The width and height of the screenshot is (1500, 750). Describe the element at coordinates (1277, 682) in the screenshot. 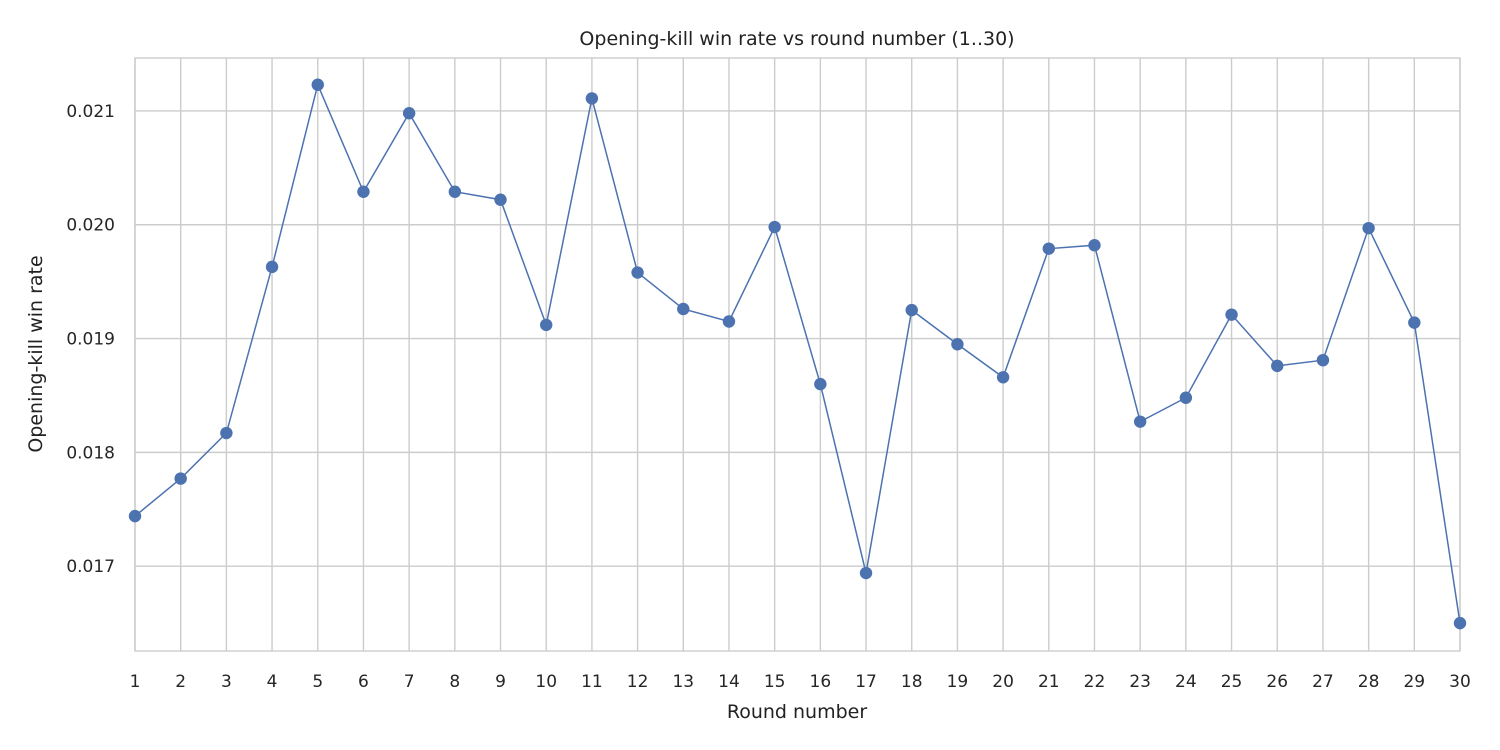

I see `x-tick-label: 26` at that location.